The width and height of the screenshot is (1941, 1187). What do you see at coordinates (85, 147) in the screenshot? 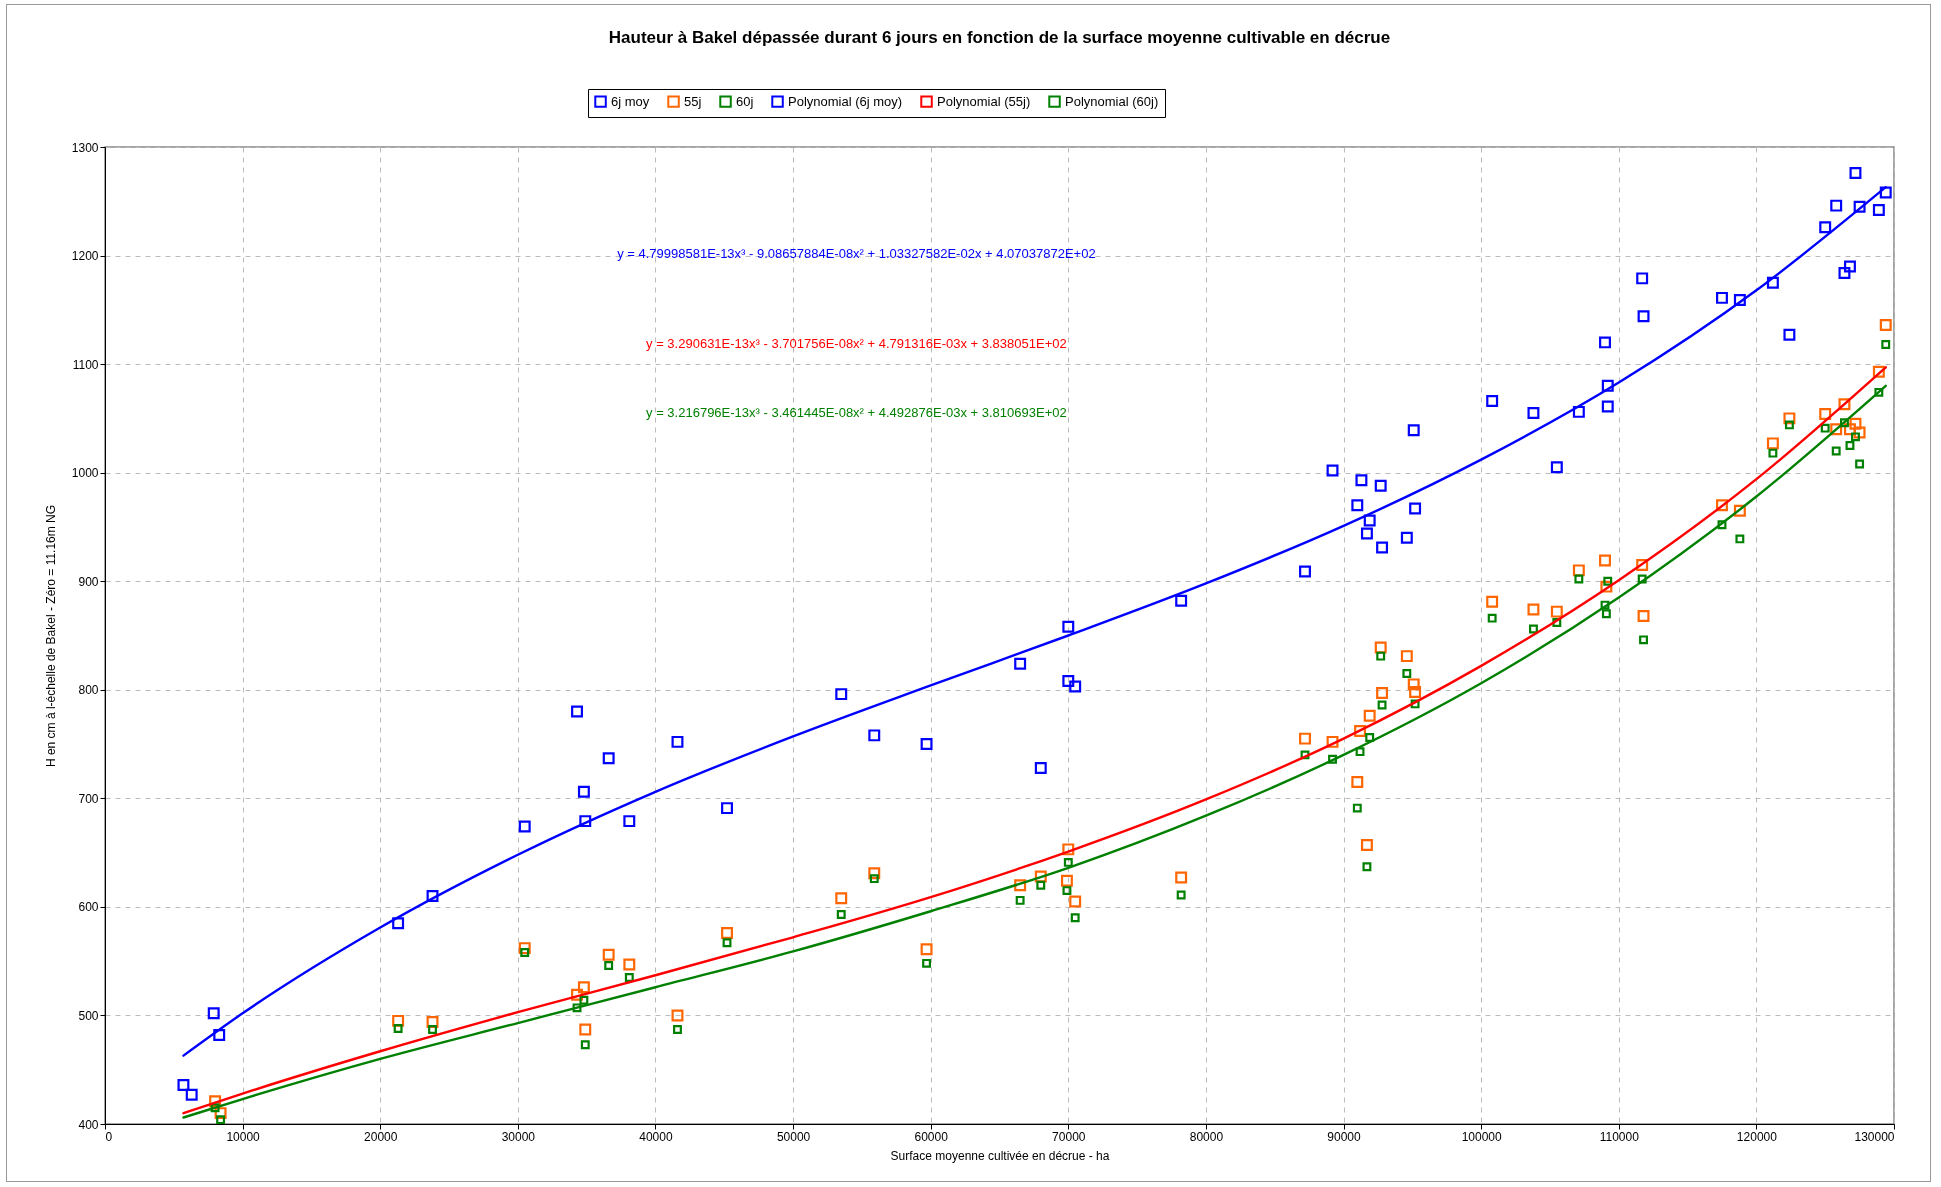
I see `y-tick-label: 1300` at bounding box center [85, 147].